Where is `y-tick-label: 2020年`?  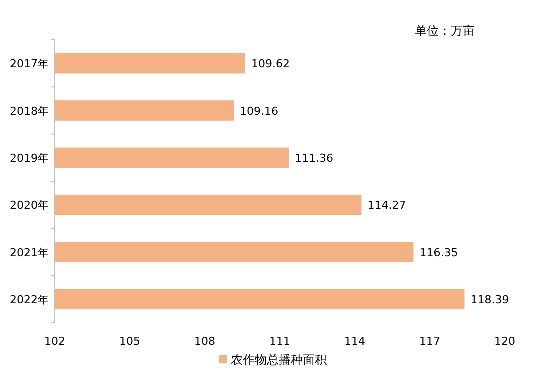
y-tick-label: 2020年 is located at coordinates (29, 205).